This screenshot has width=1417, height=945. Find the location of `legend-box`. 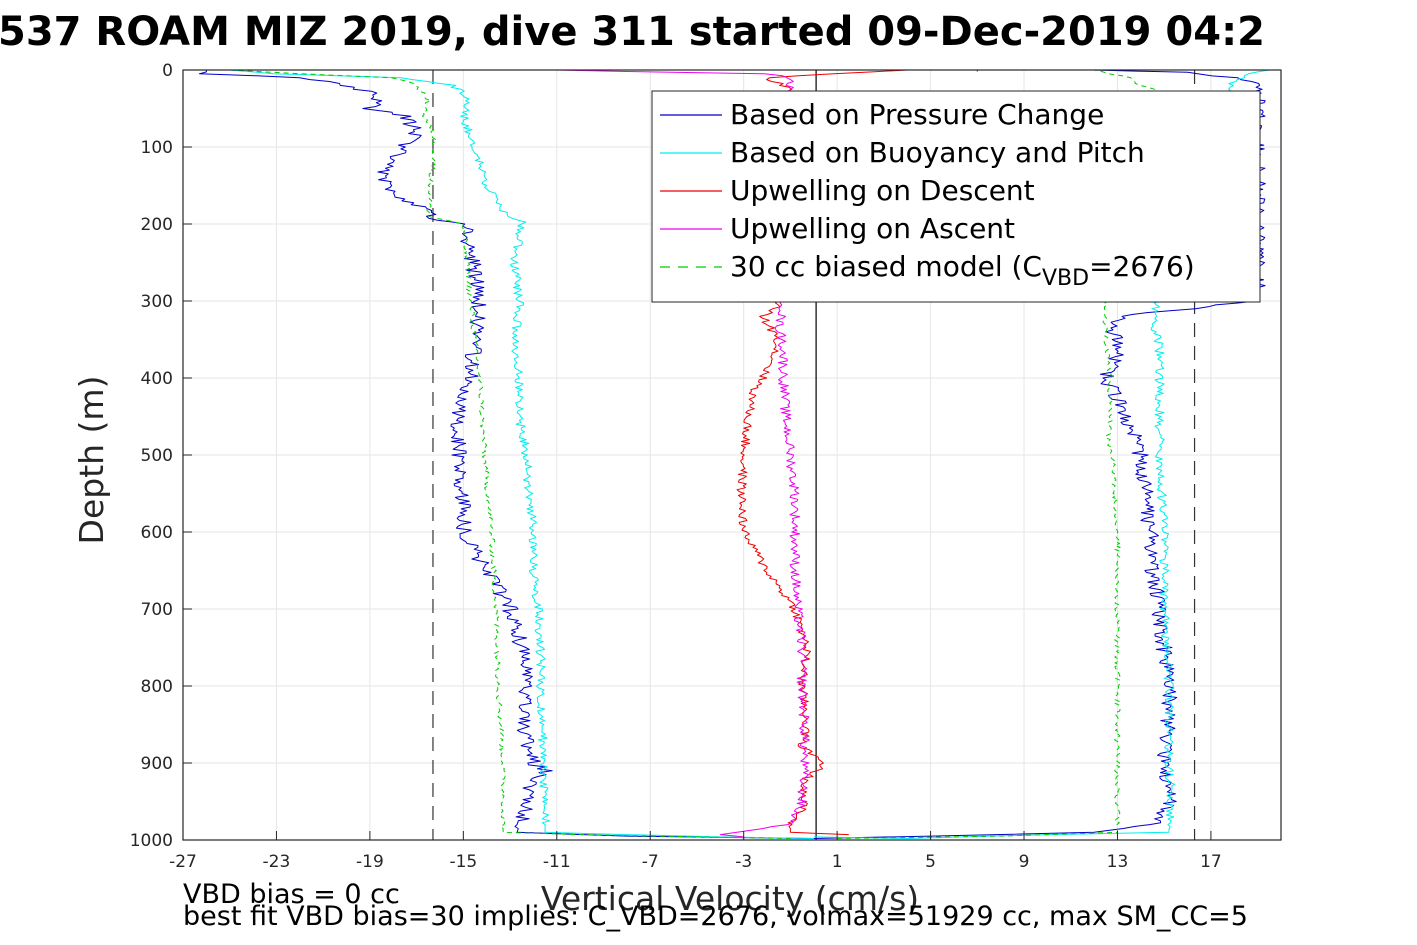

legend-box is located at coordinates (956, 196).